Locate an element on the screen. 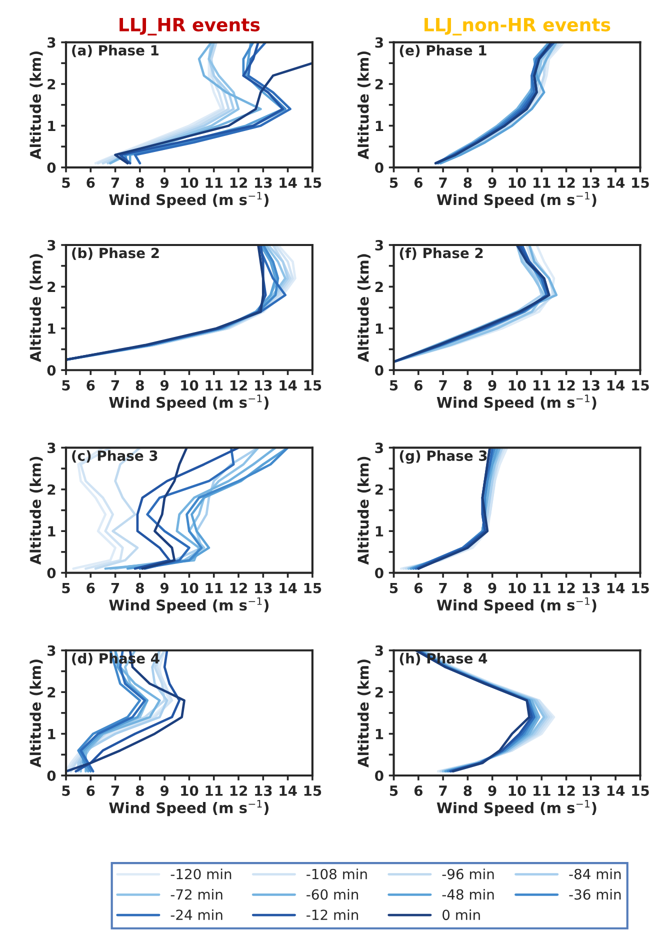  legend-label: -12 min is located at coordinates (332, 914).